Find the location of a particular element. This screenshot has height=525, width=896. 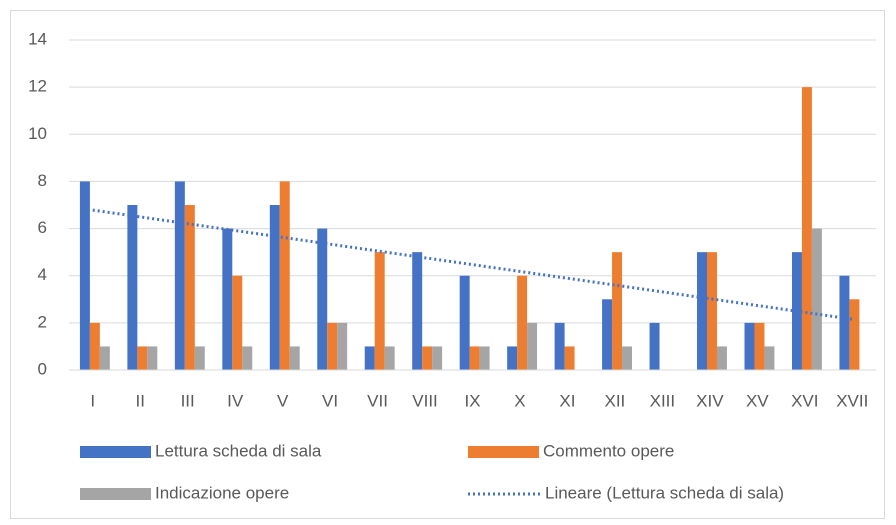

legend-label: Indicazione opere is located at coordinates (222, 492).